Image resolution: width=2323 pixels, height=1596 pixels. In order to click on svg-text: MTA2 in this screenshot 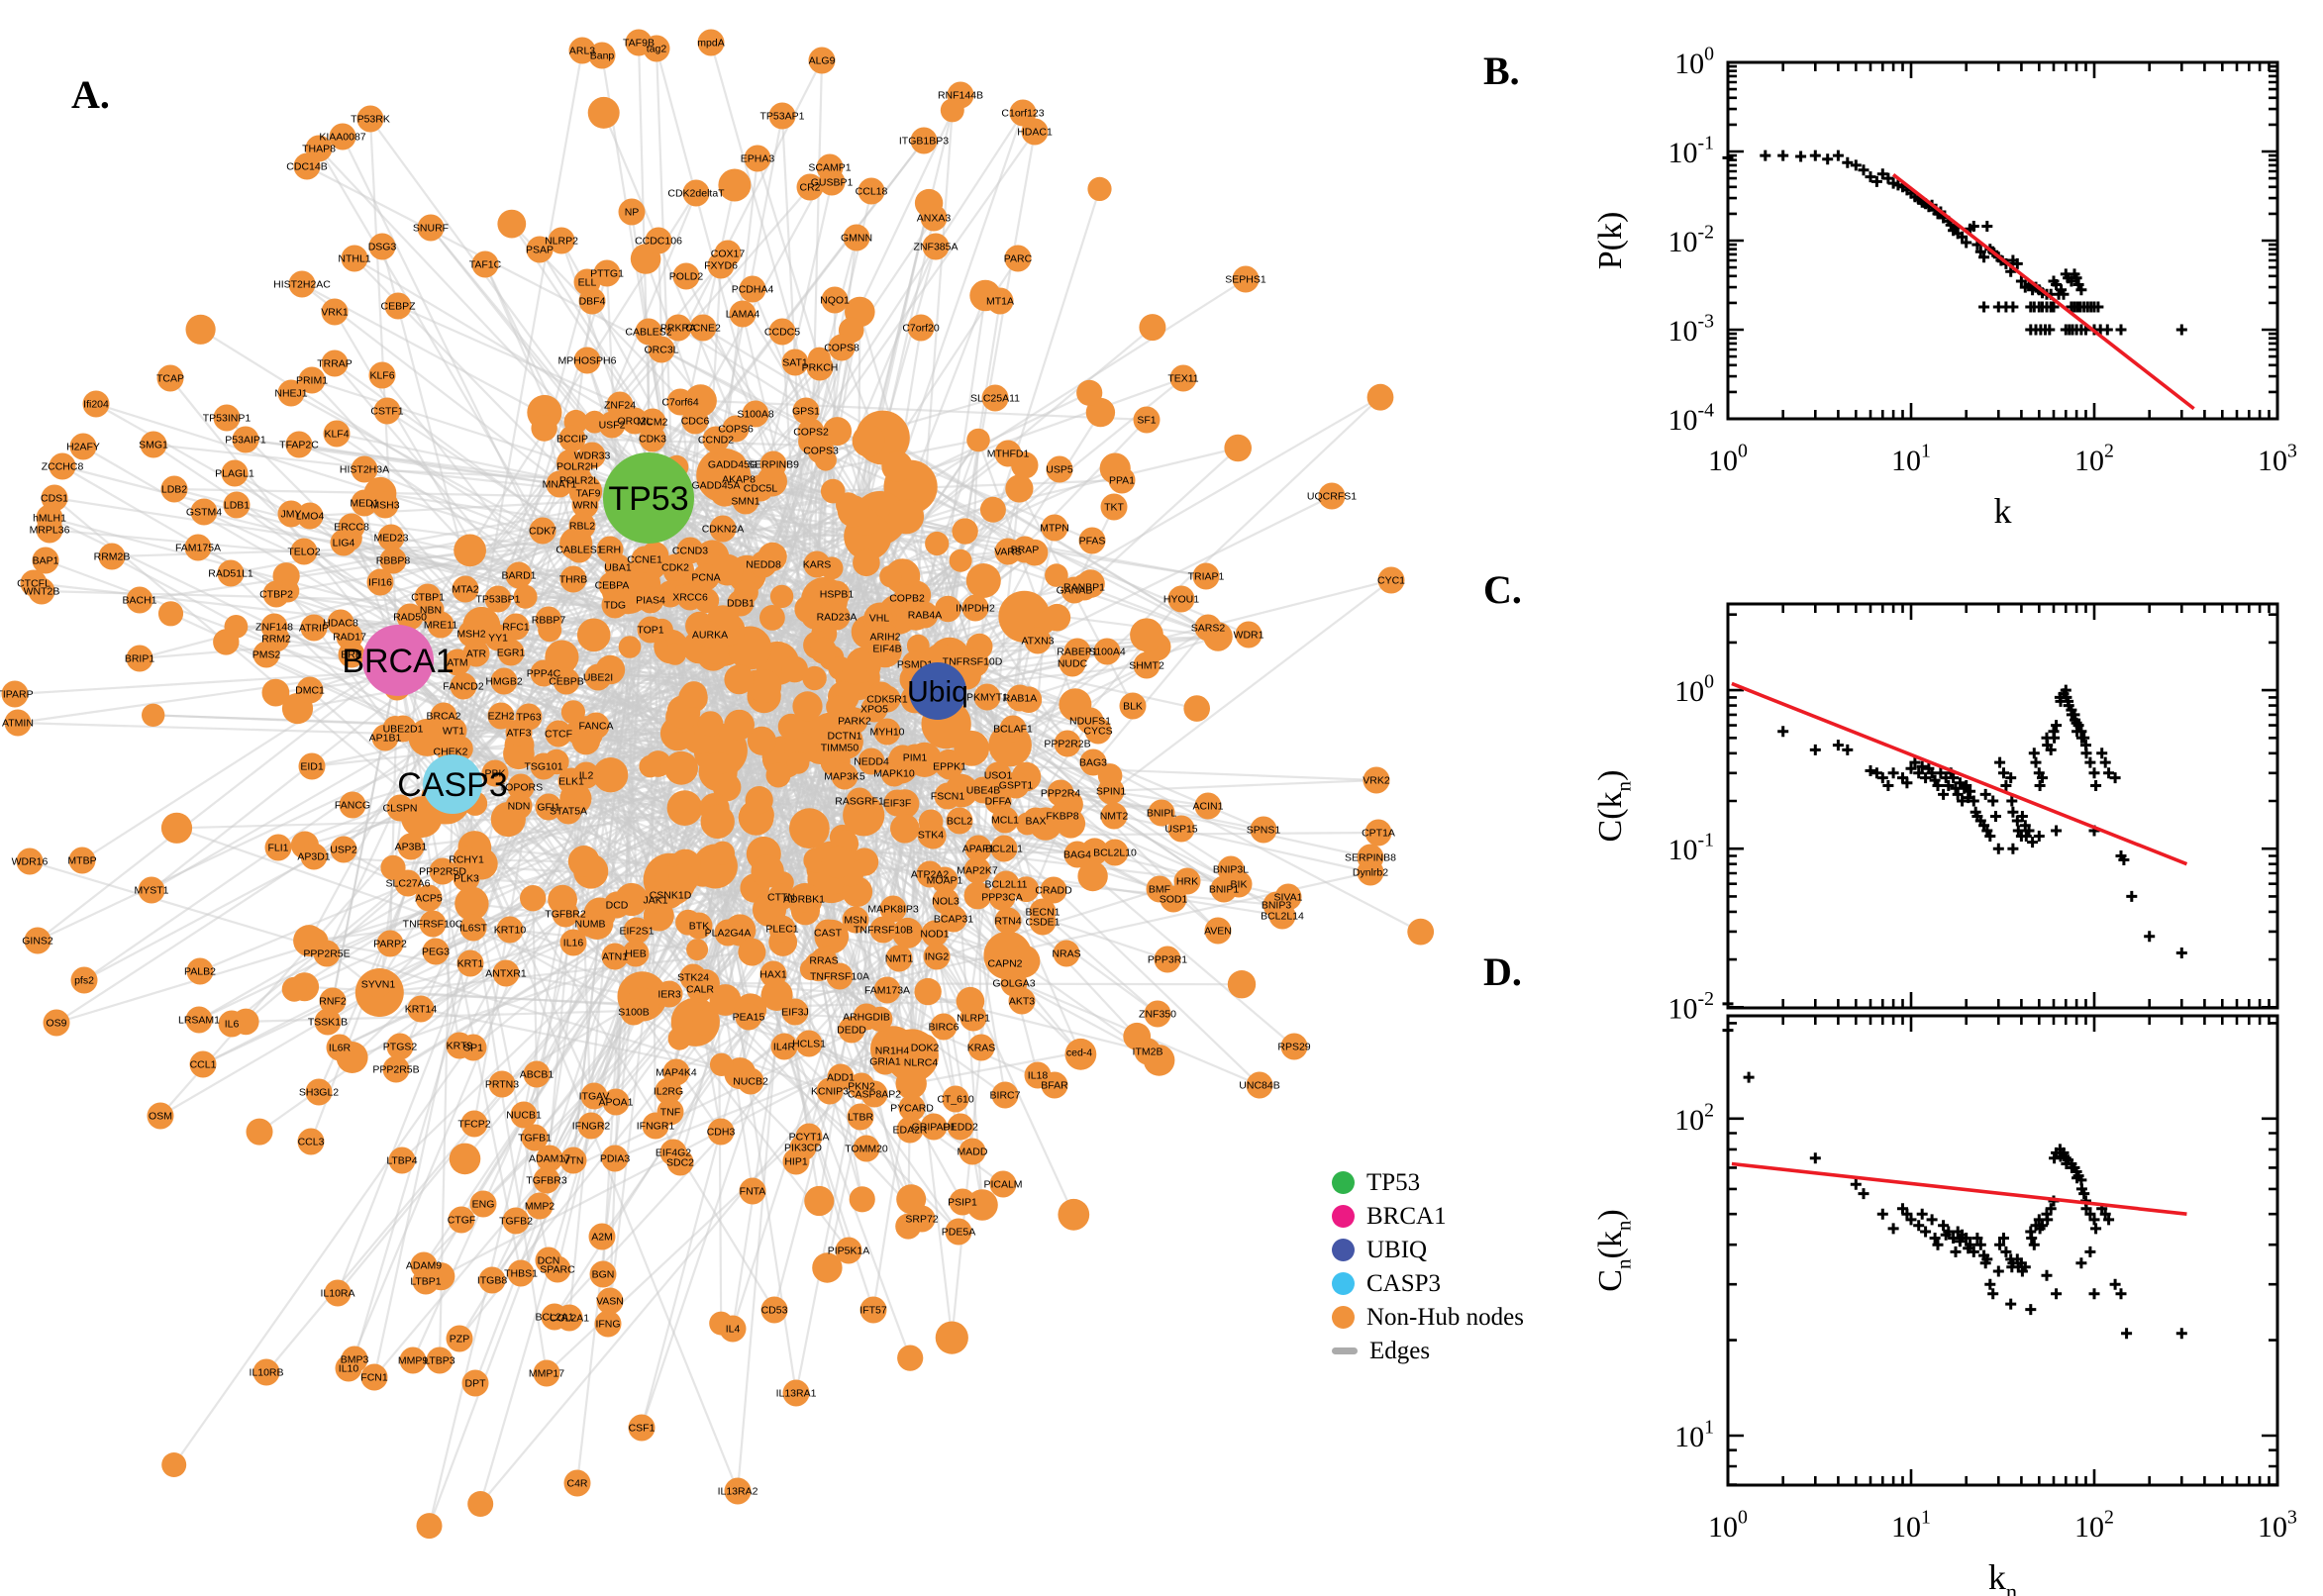, I will do `click(465, 590)`.